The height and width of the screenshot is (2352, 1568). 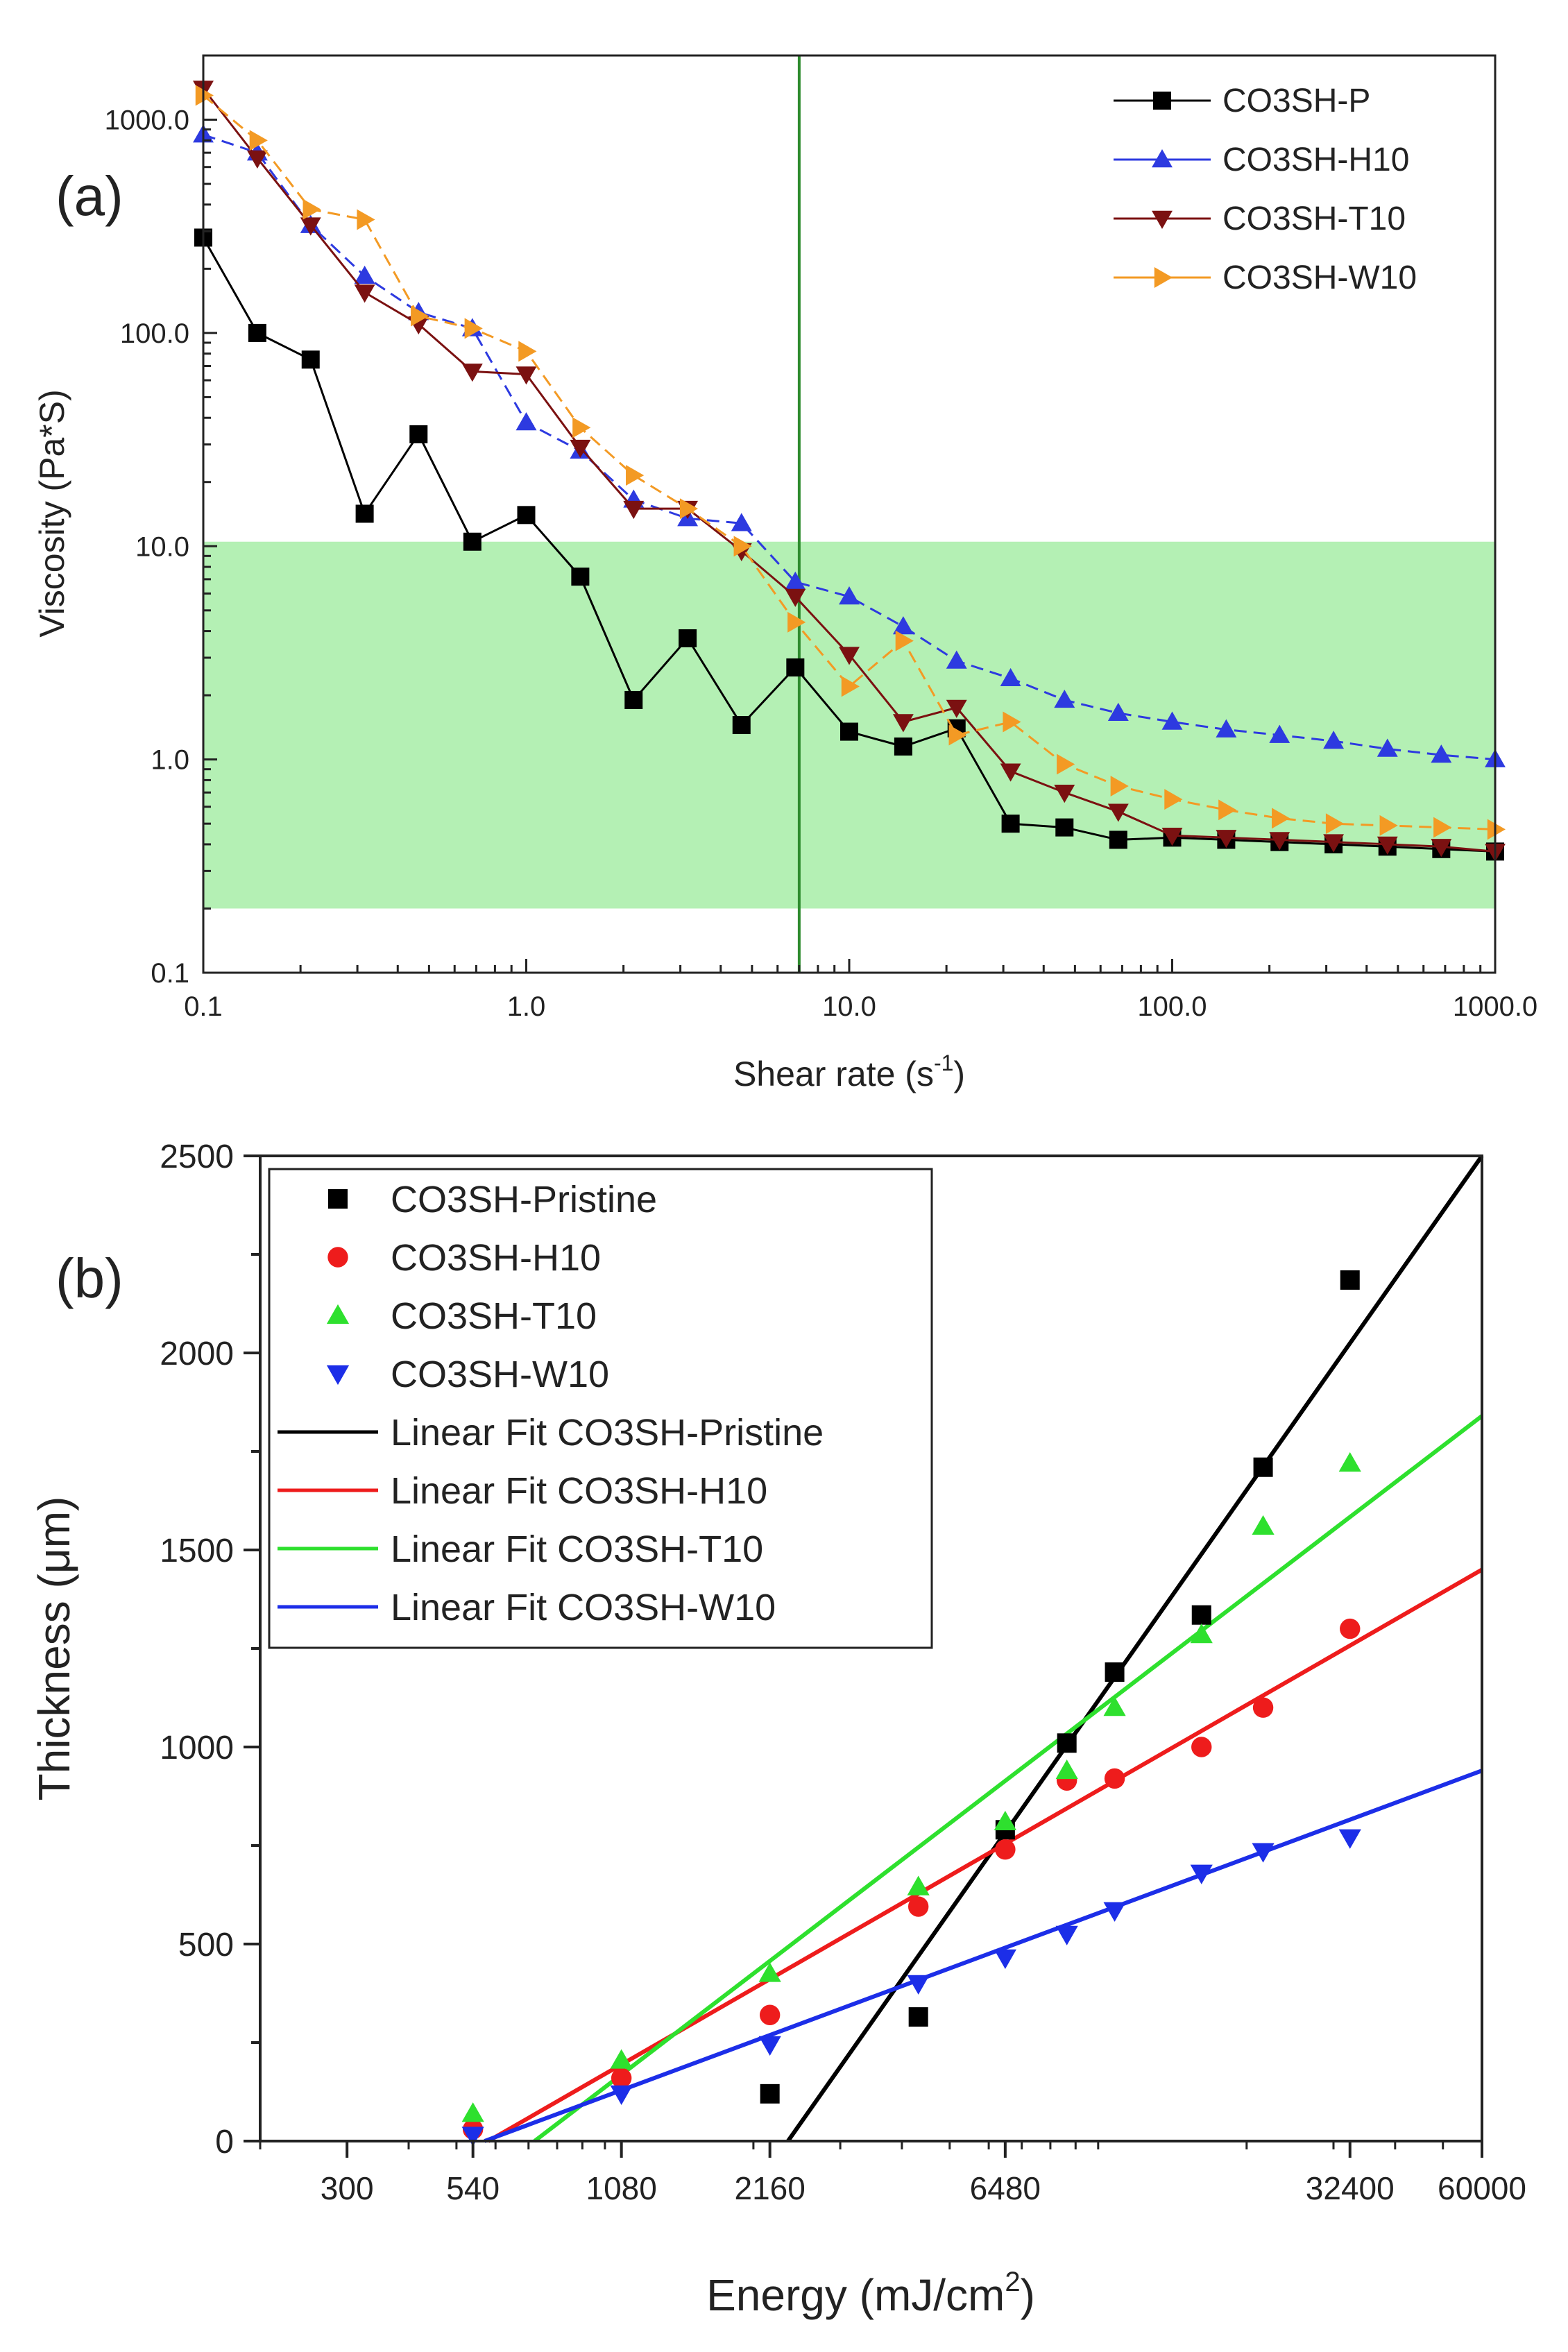 What do you see at coordinates (500, 1374) in the screenshot?
I see `legend-label: CO3SH-W10` at bounding box center [500, 1374].